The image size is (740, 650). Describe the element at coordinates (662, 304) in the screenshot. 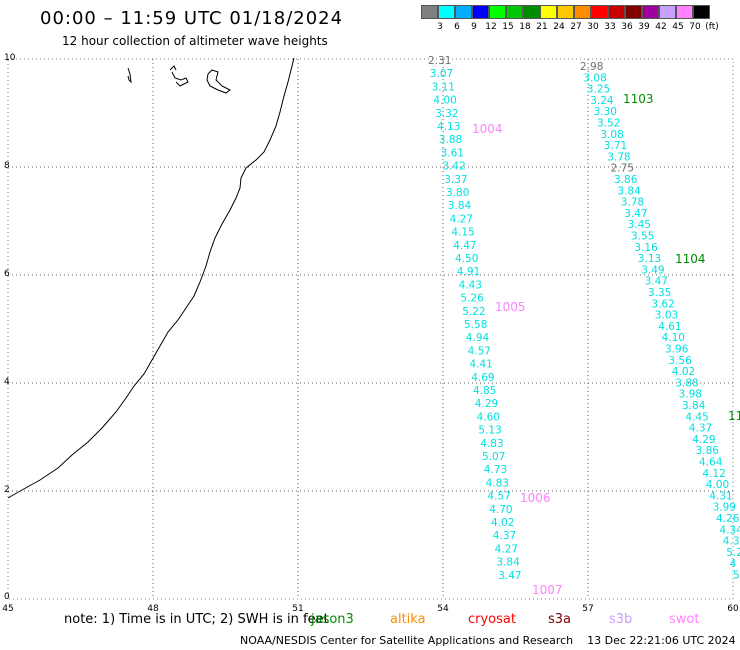

I see `swh-value: 3.62` at that location.